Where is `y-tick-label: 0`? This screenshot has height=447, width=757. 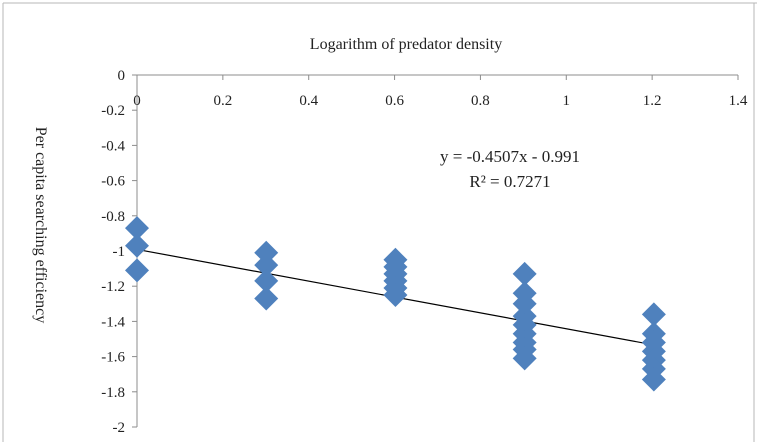 y-tick-label: 0 is located at coordinates (122, 76).